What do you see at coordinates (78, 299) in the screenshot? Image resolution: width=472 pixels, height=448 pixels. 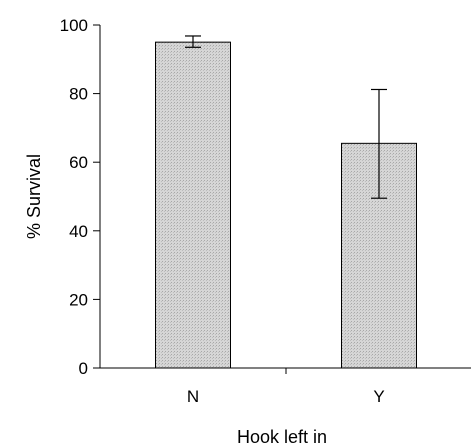 I see `y-tick-label: 20` at bounding box center [78, 299].